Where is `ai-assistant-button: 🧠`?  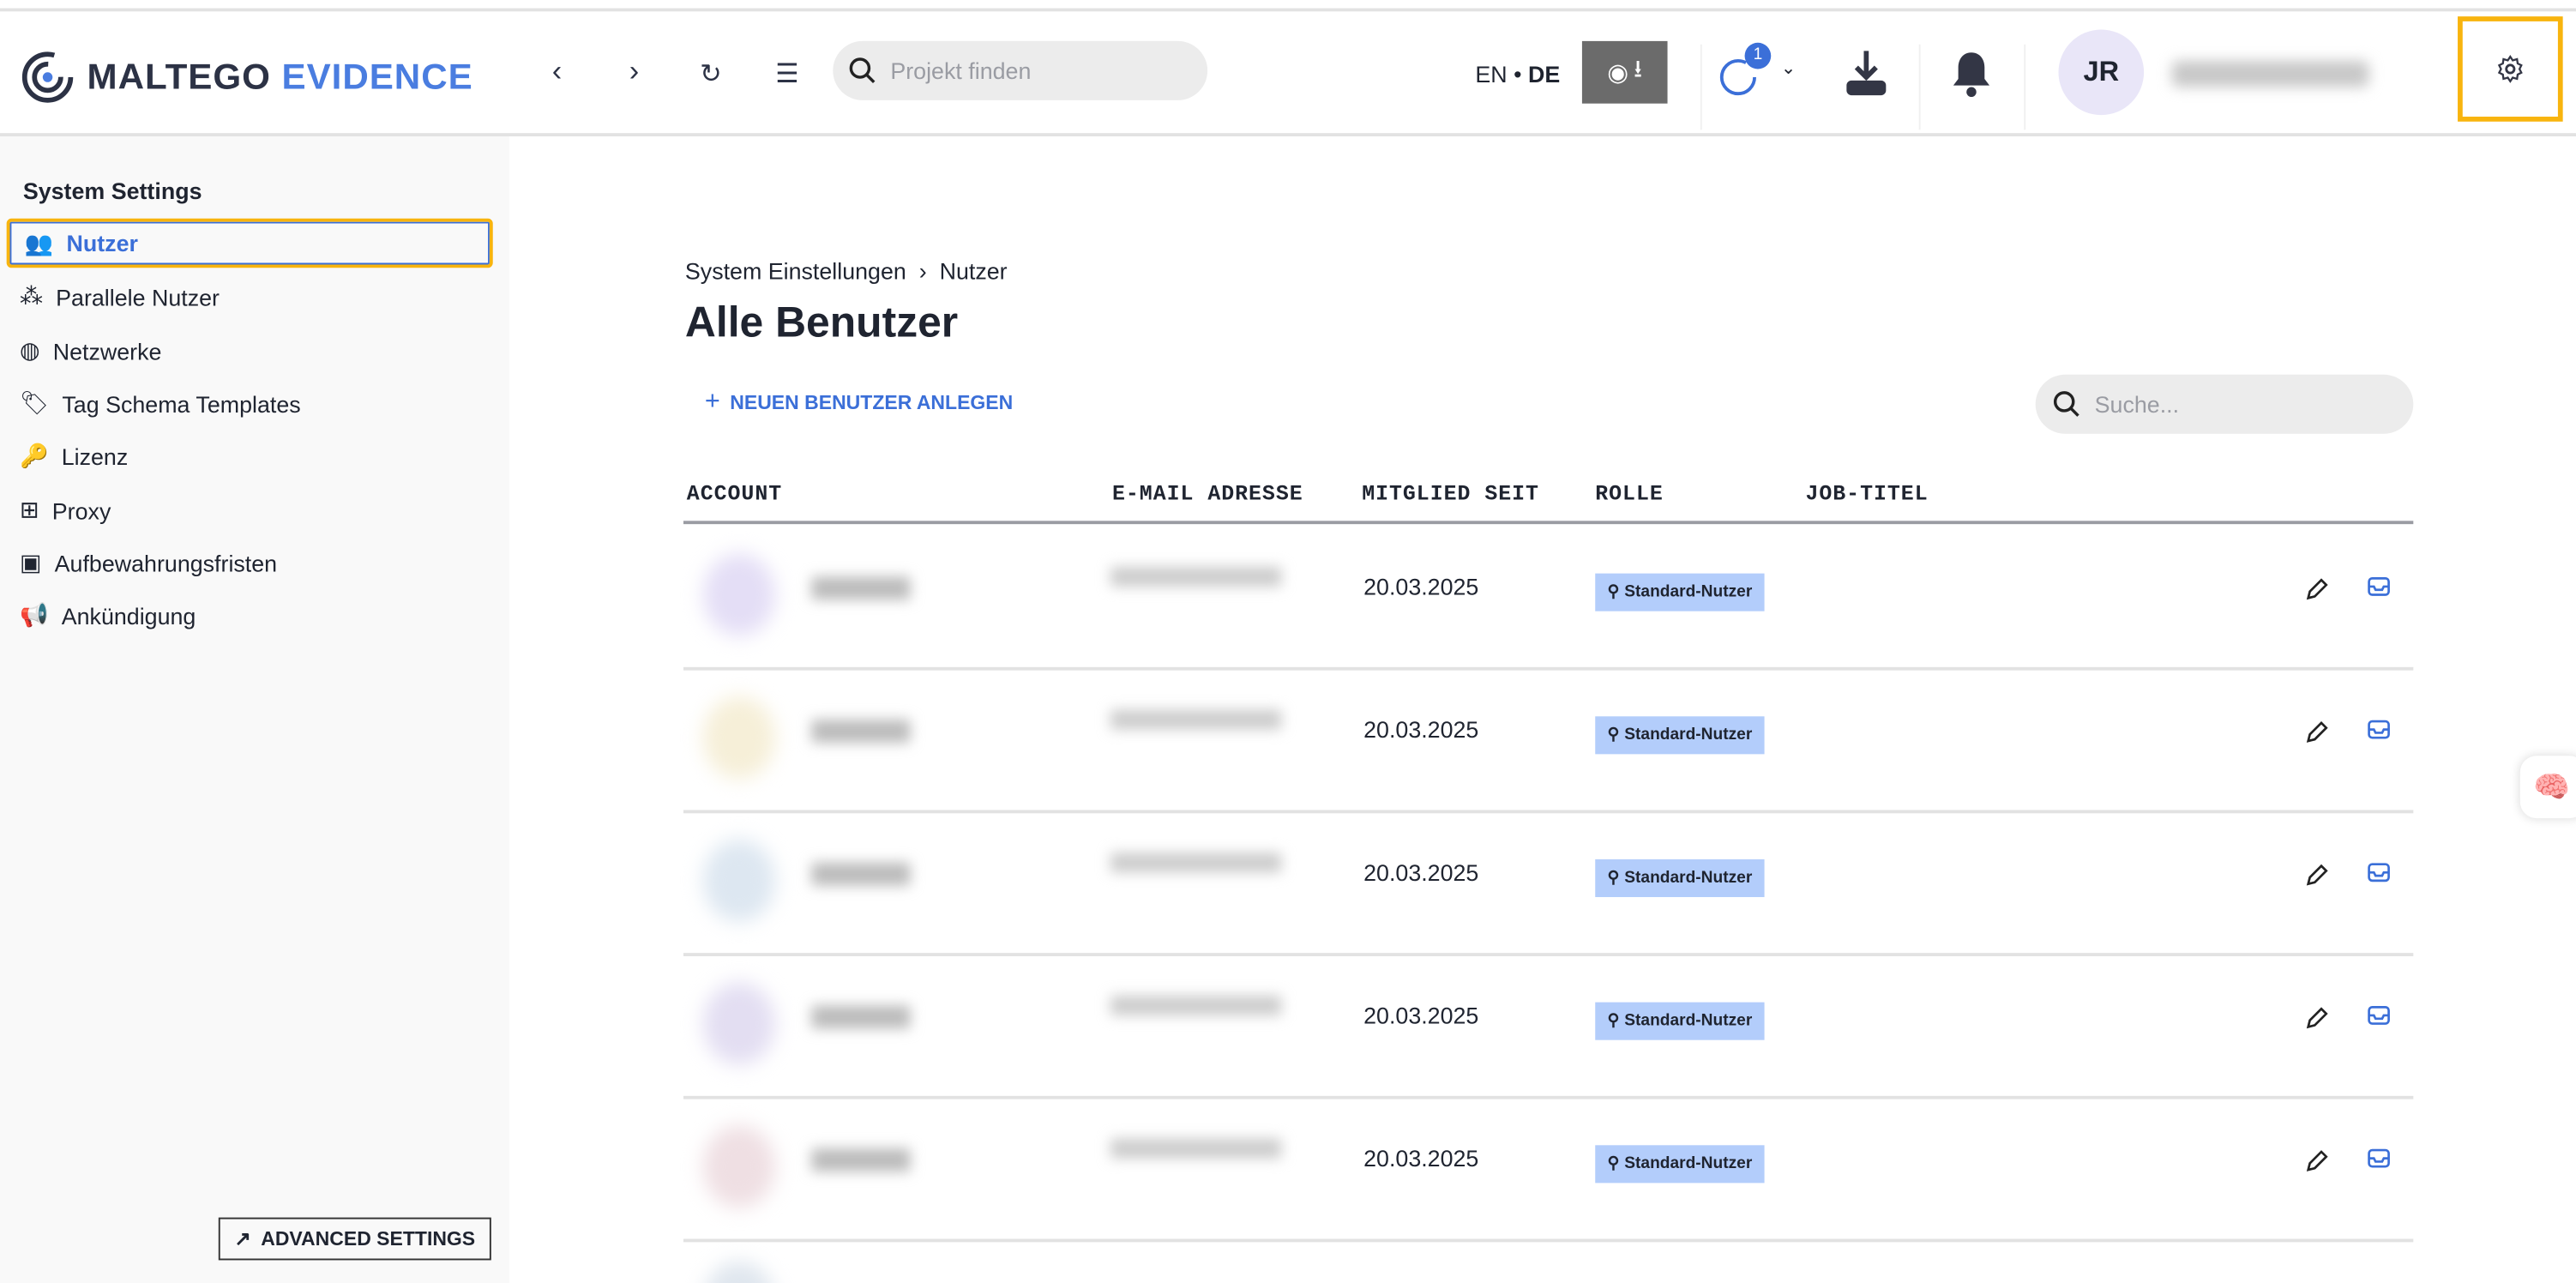 ai-assistant-button: 🧠 is located at coordinates (2547, 787).